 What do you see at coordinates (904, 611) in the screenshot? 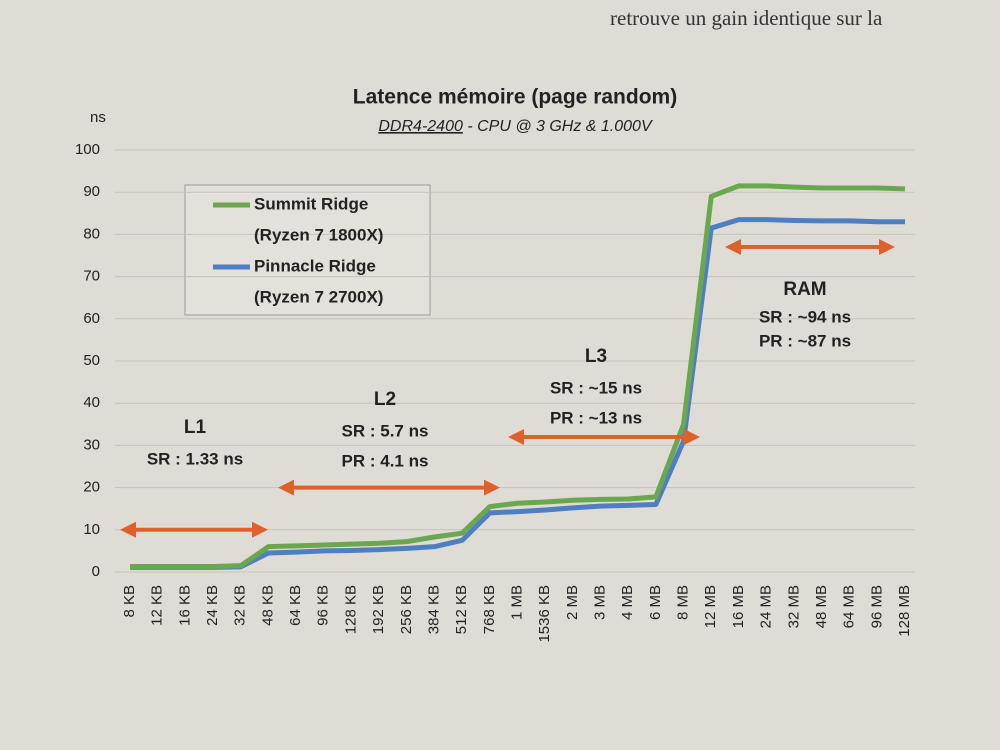
I see `x-tick-label: 128 MB` at bounding box center [904, 611].